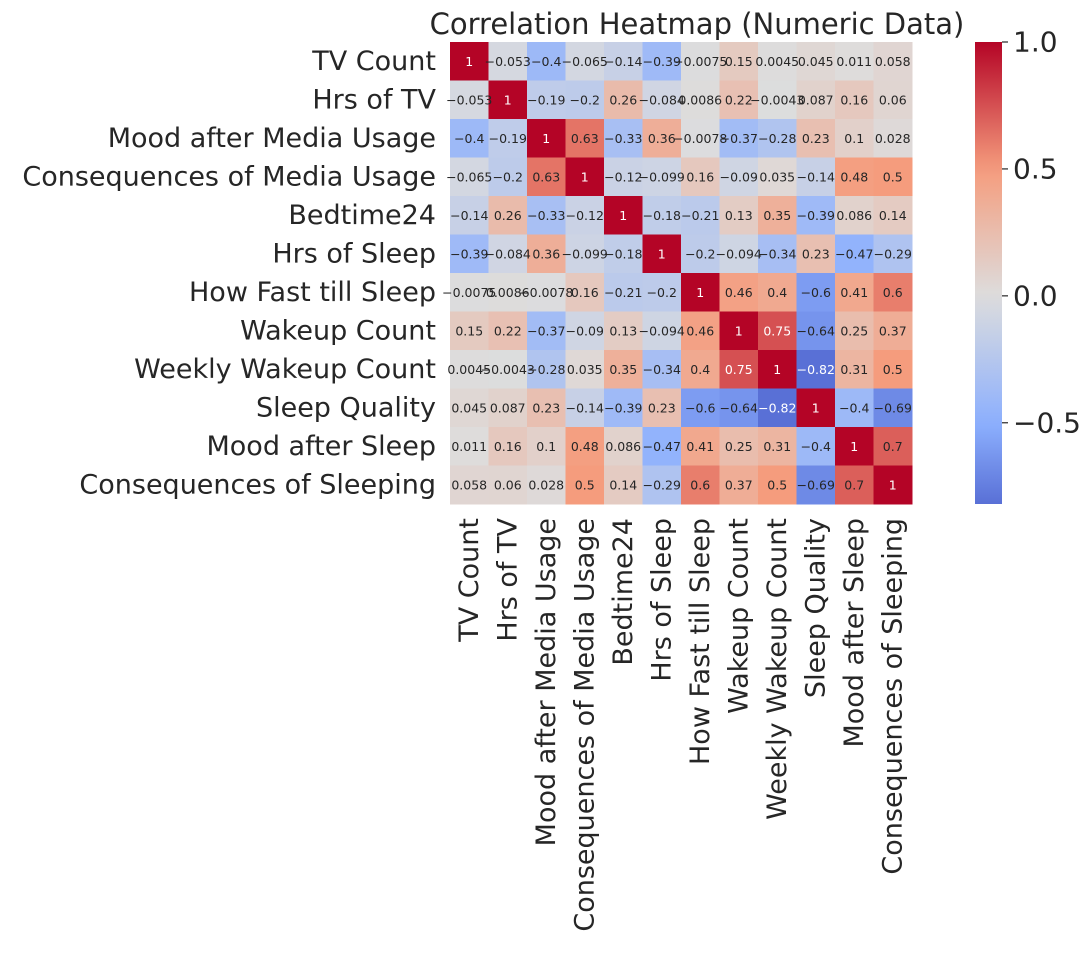 Image resolution: width=1082 pixels, height=953 pixels. Describe the element at coordinates (508, 292) in the screenshot. I see `heatmap-cell-value: 0.0086` at that location.